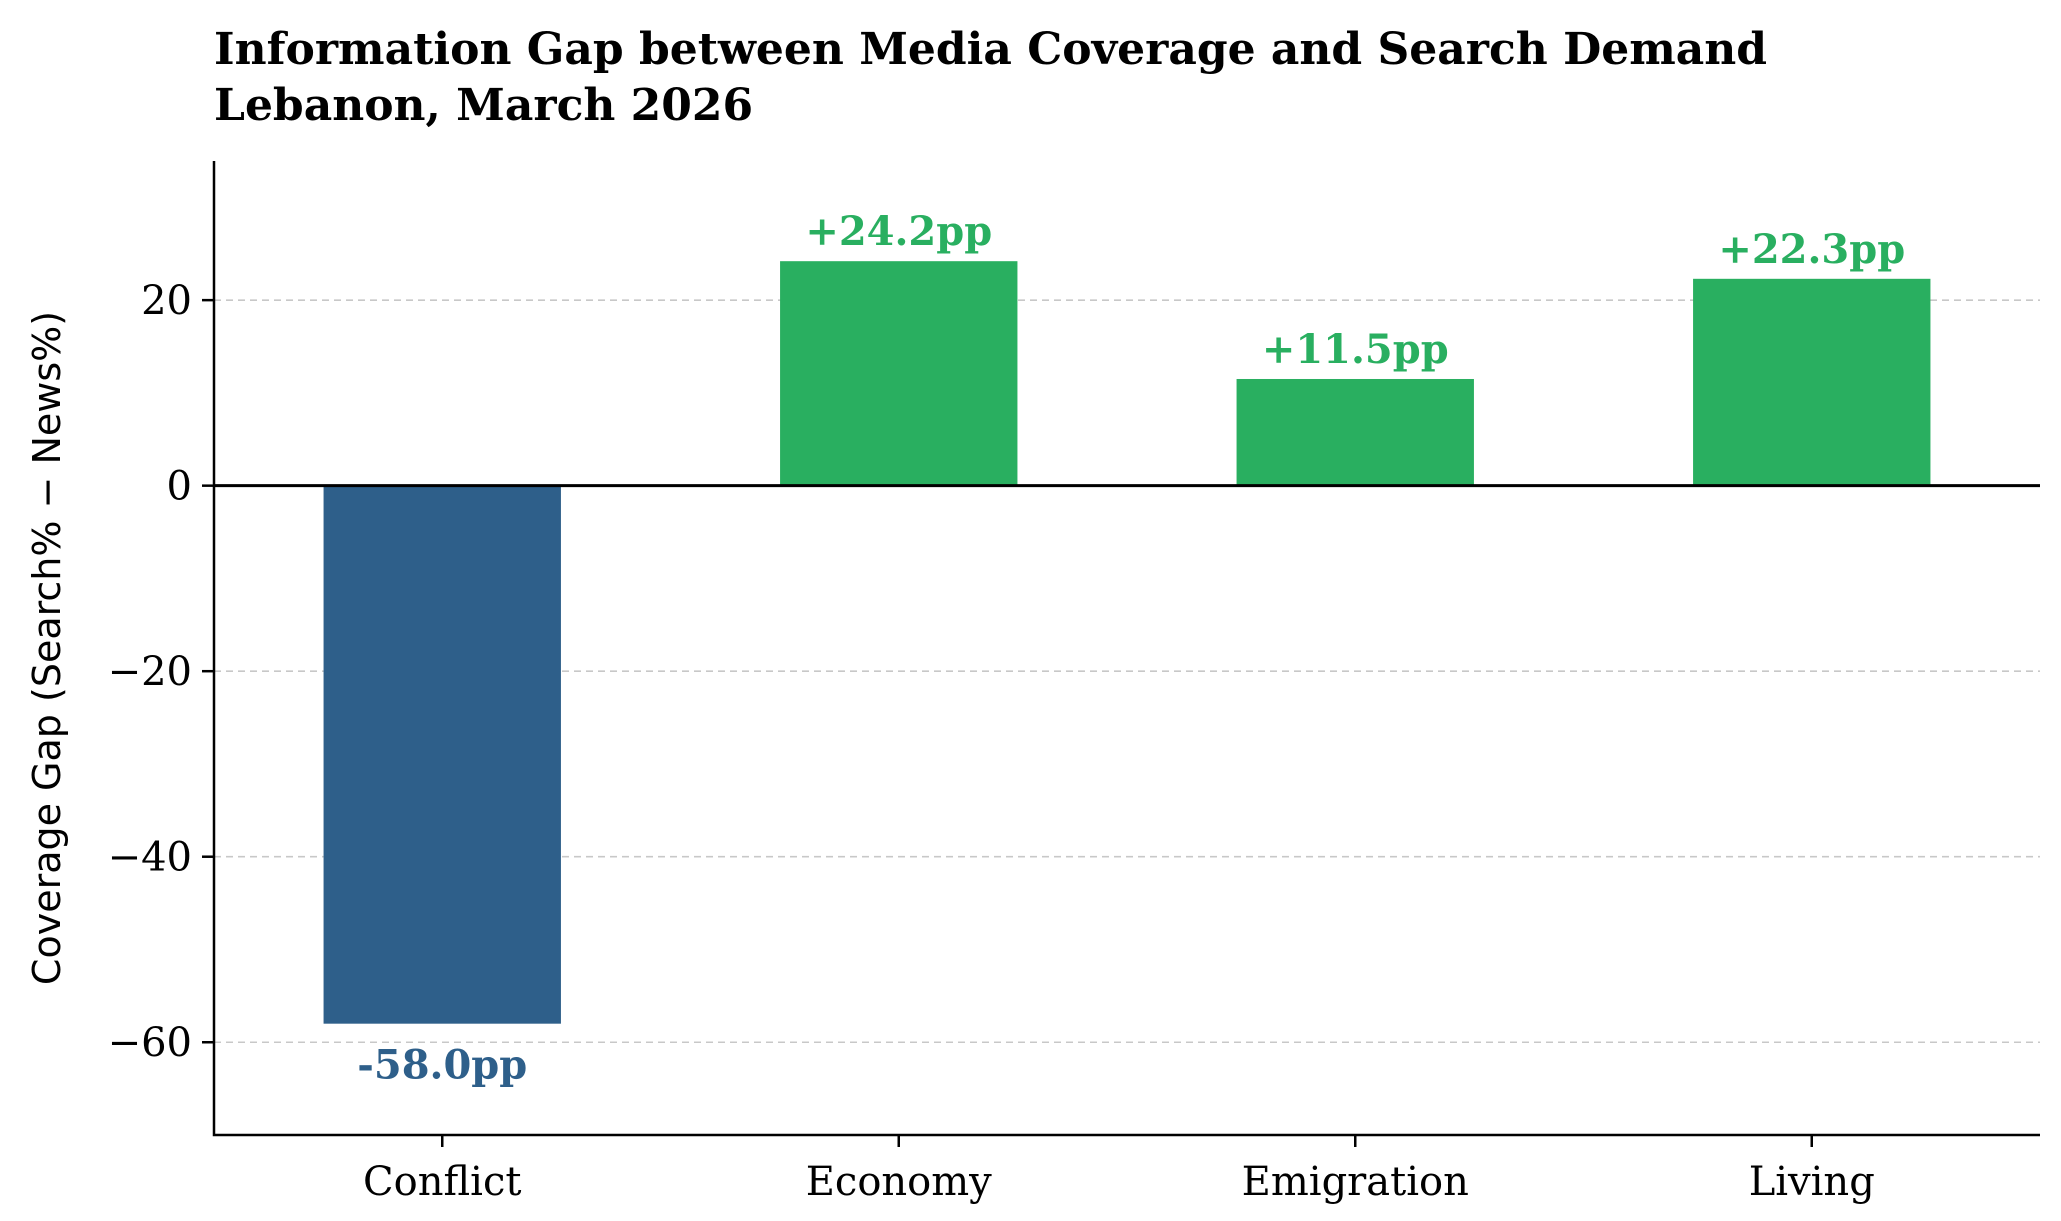  What do you see at coordinates (442, 1065) in the screenshot?
I see `data-label-conflict: -58.0pp` at bounding box center [442, 1065].